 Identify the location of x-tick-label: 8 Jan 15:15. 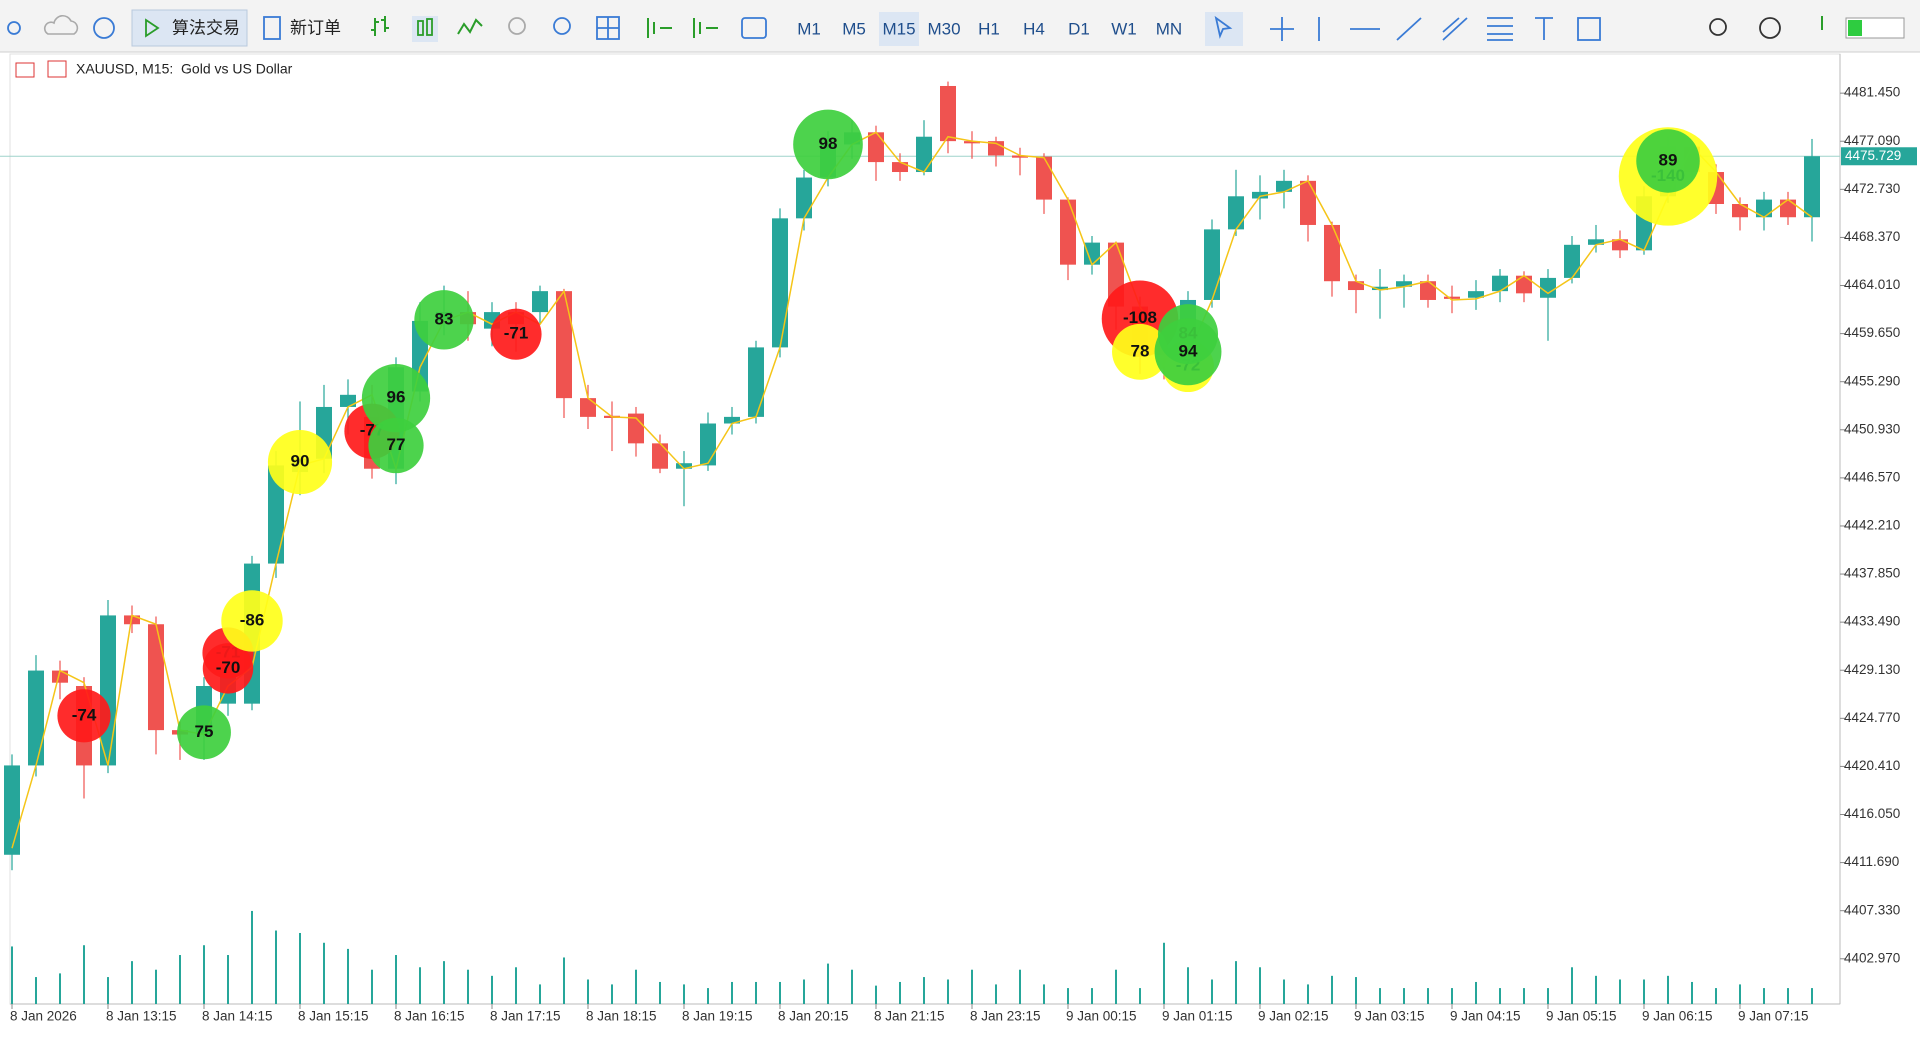
(333, 1016).